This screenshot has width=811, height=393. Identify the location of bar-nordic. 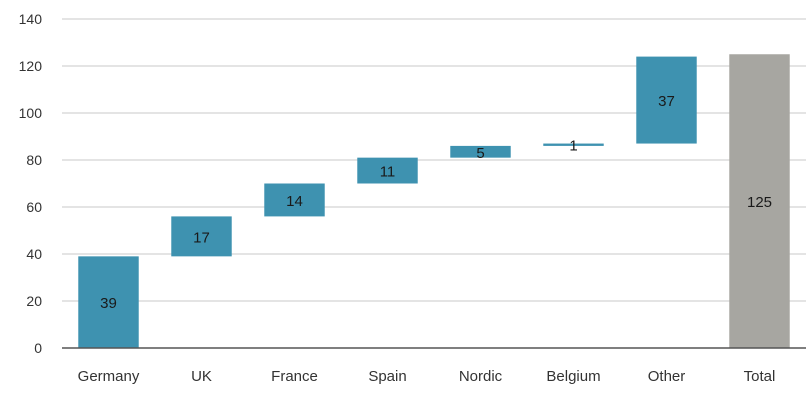
(480, 151).